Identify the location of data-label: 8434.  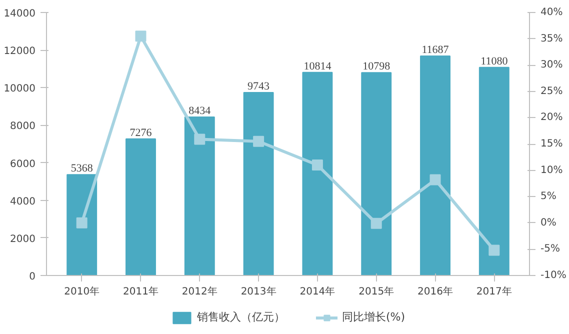
(200, 111).